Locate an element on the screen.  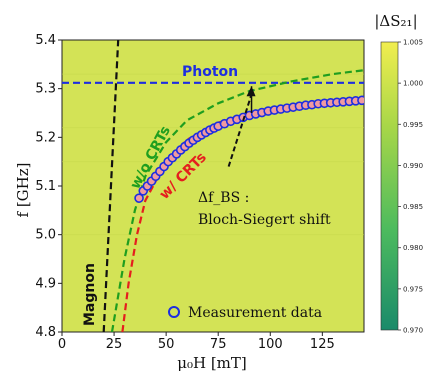
x-axis-title: μ₀H [mT] is located at coordinates (212, 363).